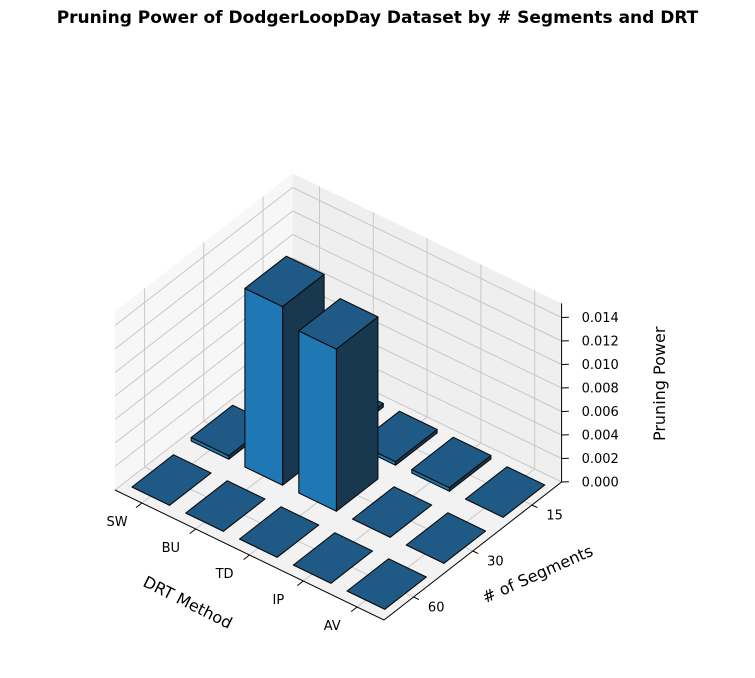 This screenshot has width=755, height=678. Describe the element at coordinates (600, 318) in the screenshot. I see `z-tick-label: 0.014` at that location.